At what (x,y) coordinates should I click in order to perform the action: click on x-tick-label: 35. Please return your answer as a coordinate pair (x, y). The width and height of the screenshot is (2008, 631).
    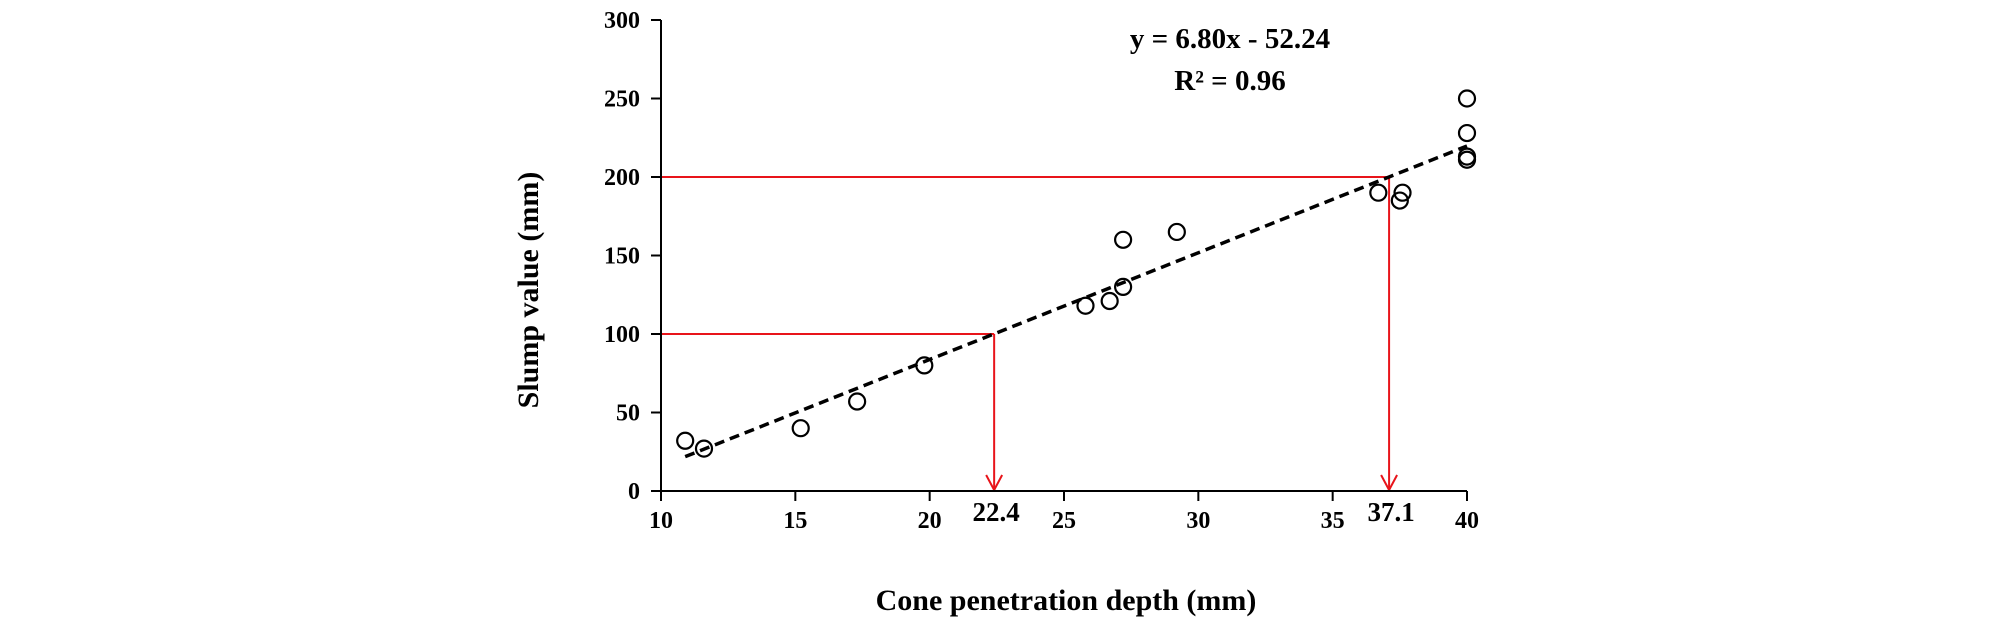
    Looking at the image, I should click on (1333, 521).